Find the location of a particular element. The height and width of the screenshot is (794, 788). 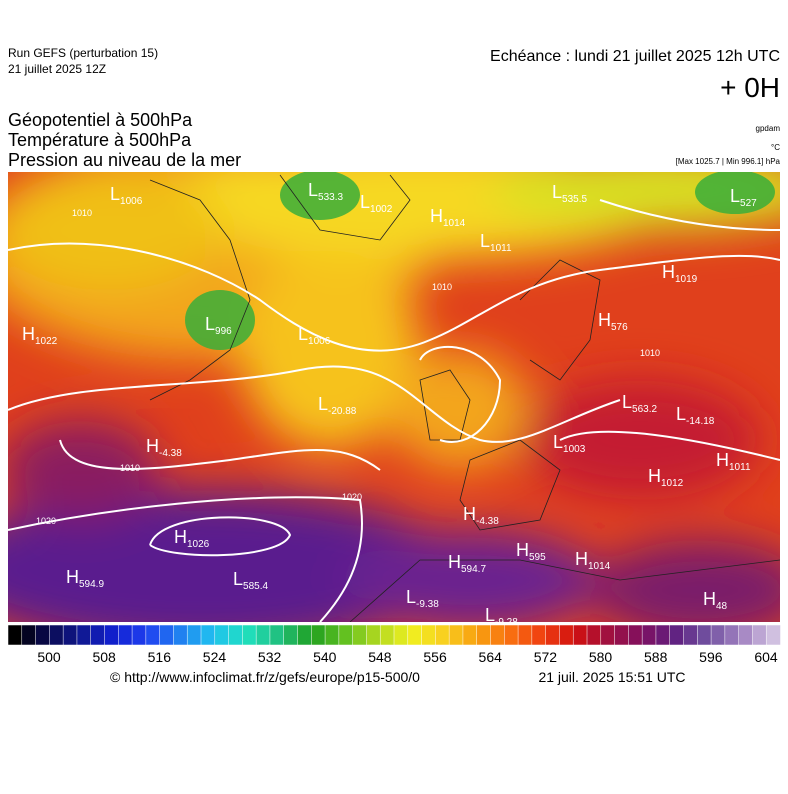

label-value: 1002 is located at coordinates (381, 209).